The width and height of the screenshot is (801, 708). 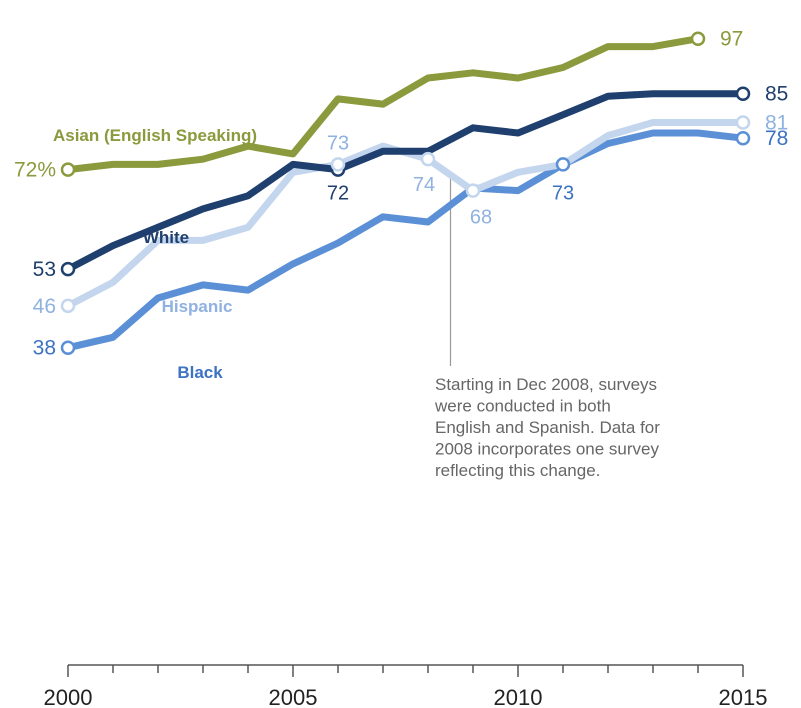 I want to click on point-marker-hispanic-2009, so click(x=473, y=190).